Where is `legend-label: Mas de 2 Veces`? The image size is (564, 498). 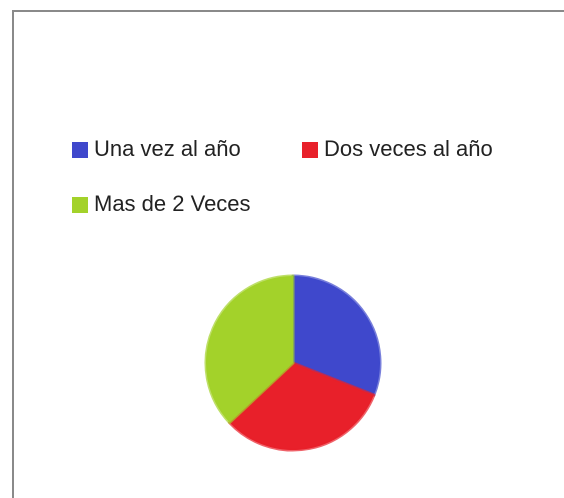
legend-label: Mas de 2 Veces is located at coordinates (172, 203).